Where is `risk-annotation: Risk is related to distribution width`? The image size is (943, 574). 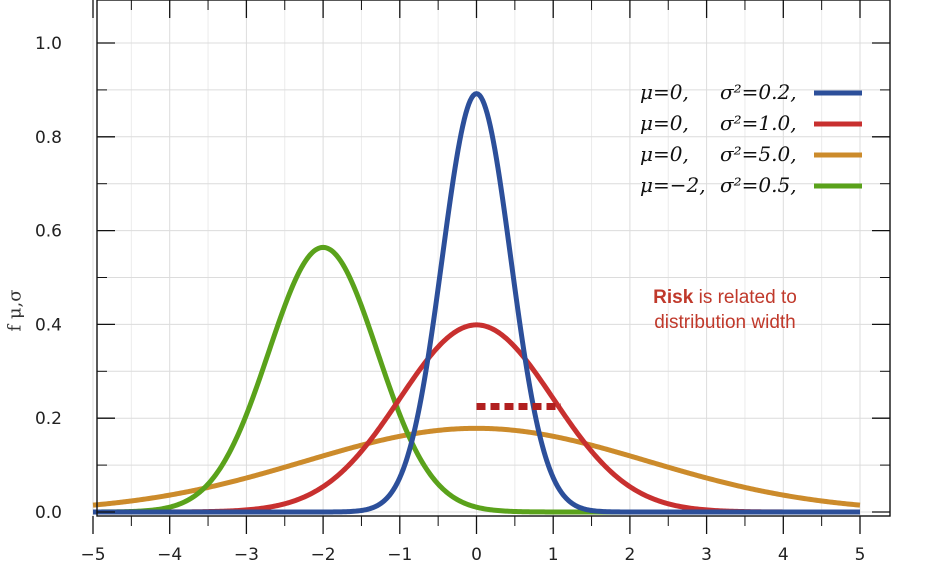 risk-annotation: Risk is related to distribution width is located at coordinates (725, 310).